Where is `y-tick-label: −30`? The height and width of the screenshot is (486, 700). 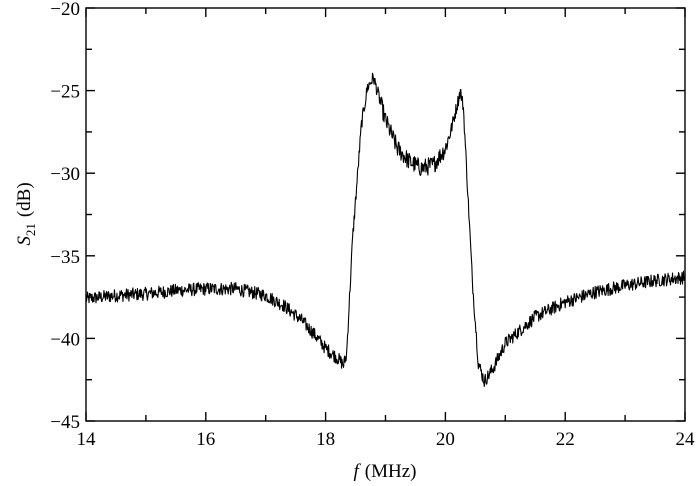
y-tick-label: −30 is located at coordinates (65, 174).